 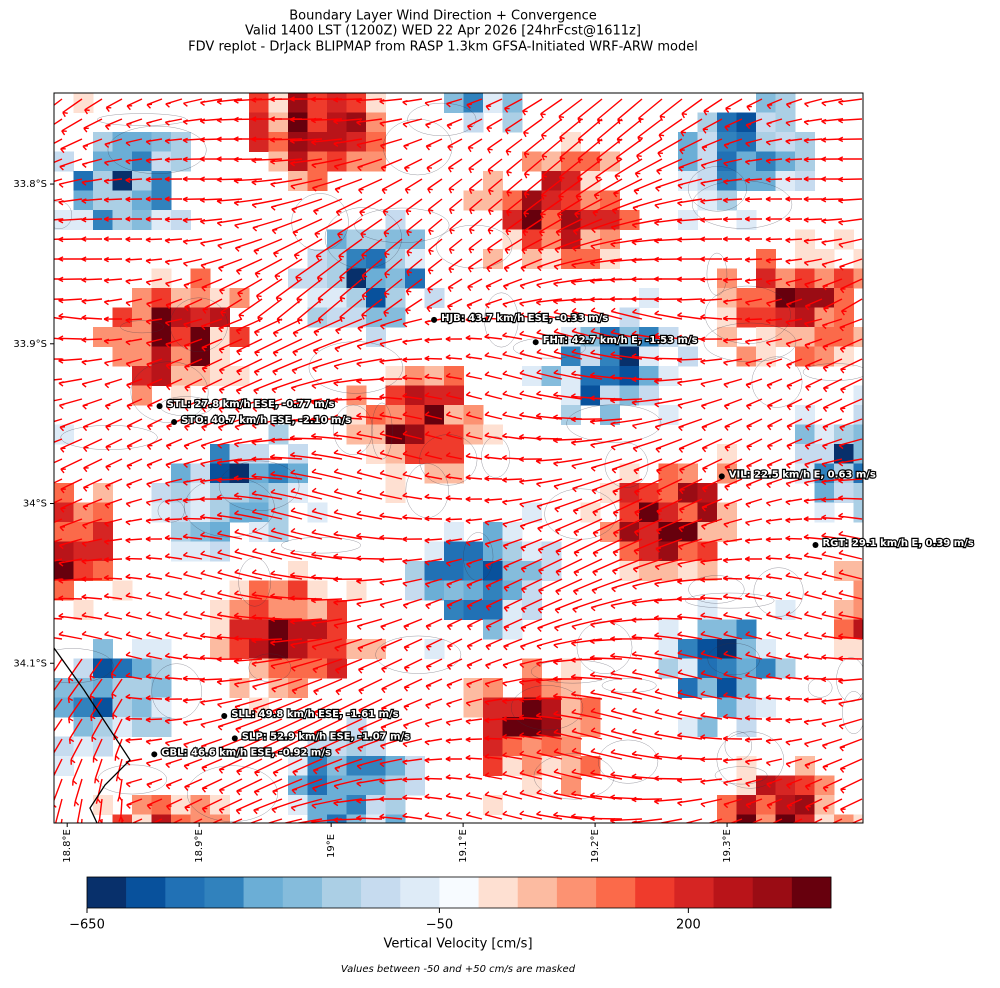 What do you see at coordinates (246, 752) in the screenshot?
I see `station-label: GBL: 46.6 km/h ESE, -0.92 m/s` at bounding box center [246, 752].